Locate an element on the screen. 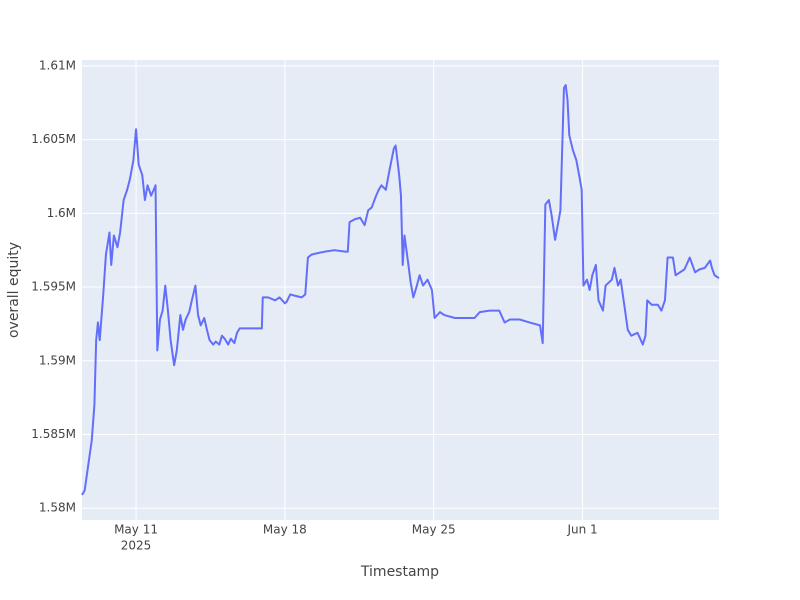 The image size is (800, 600). x-tick-label: Jun 1 is located at coordinates (581, 530).